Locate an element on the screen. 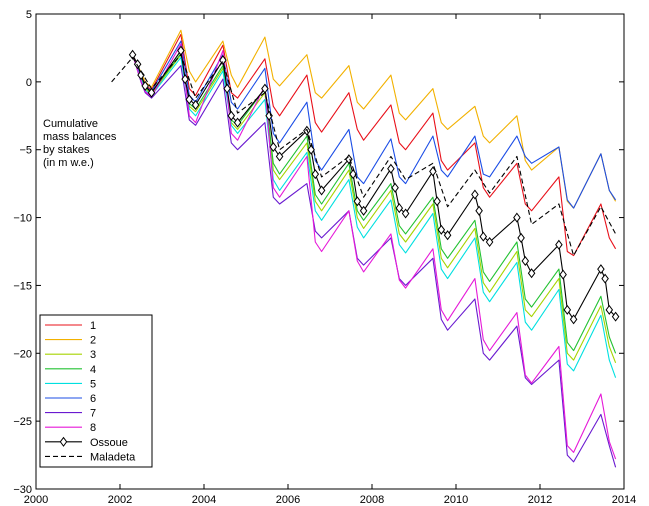 The width and height of the screenshot is (649, 506). x-tick-label: 2000 is located at coordinates (36, 500).